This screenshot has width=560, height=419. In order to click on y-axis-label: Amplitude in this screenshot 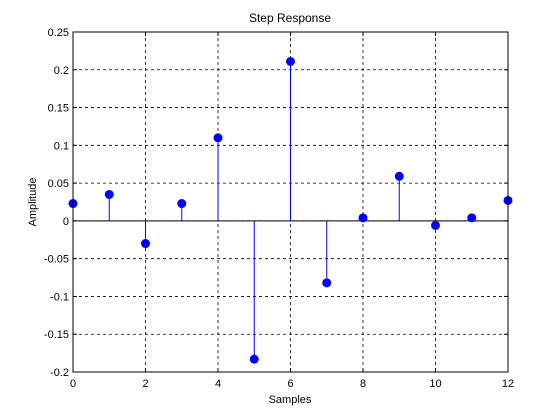, I will do `click(33, 202)`.